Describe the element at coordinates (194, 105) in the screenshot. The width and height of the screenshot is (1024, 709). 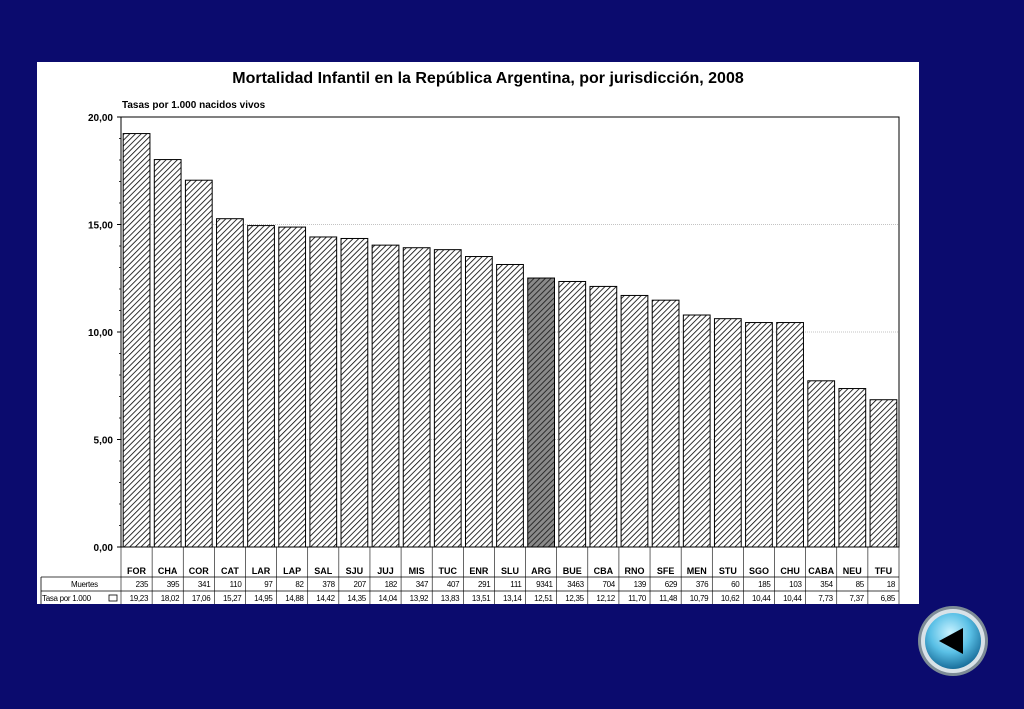
I see `y-axis-label: Tasas por 1.000 nacidos vivos` at that location.